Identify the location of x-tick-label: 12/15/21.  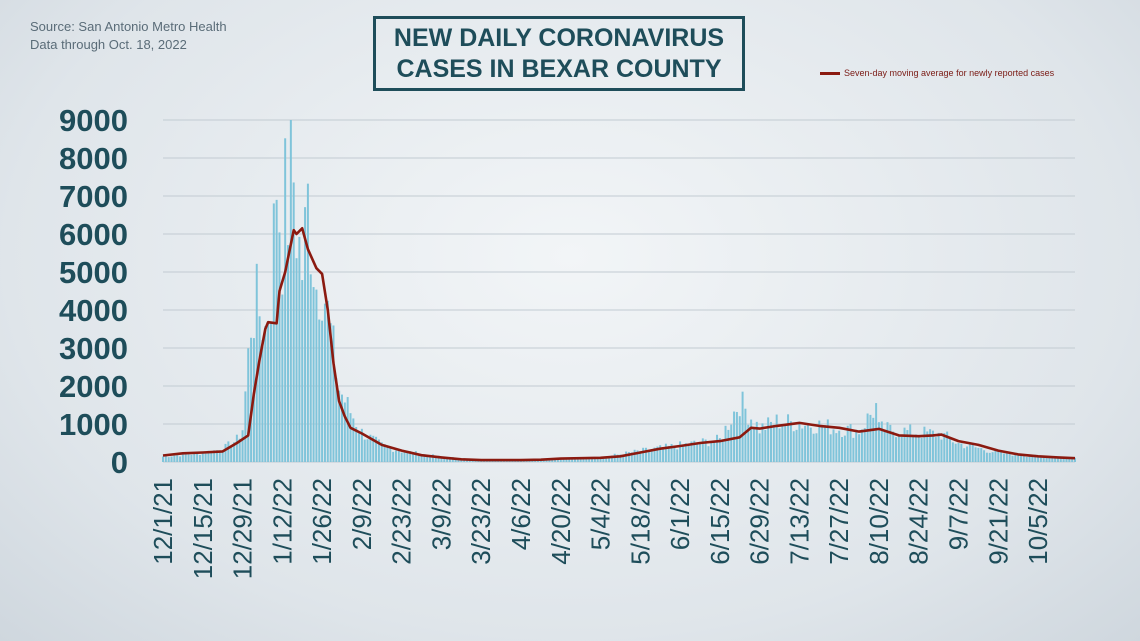
(203, 528).